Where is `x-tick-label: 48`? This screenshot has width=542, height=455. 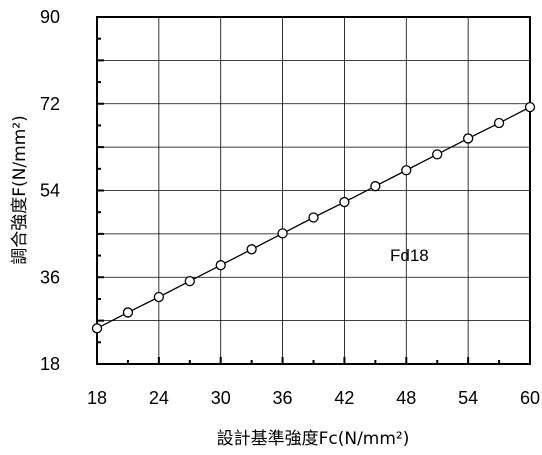
x-tick-label: 48 is located at coordinates (406, 398).